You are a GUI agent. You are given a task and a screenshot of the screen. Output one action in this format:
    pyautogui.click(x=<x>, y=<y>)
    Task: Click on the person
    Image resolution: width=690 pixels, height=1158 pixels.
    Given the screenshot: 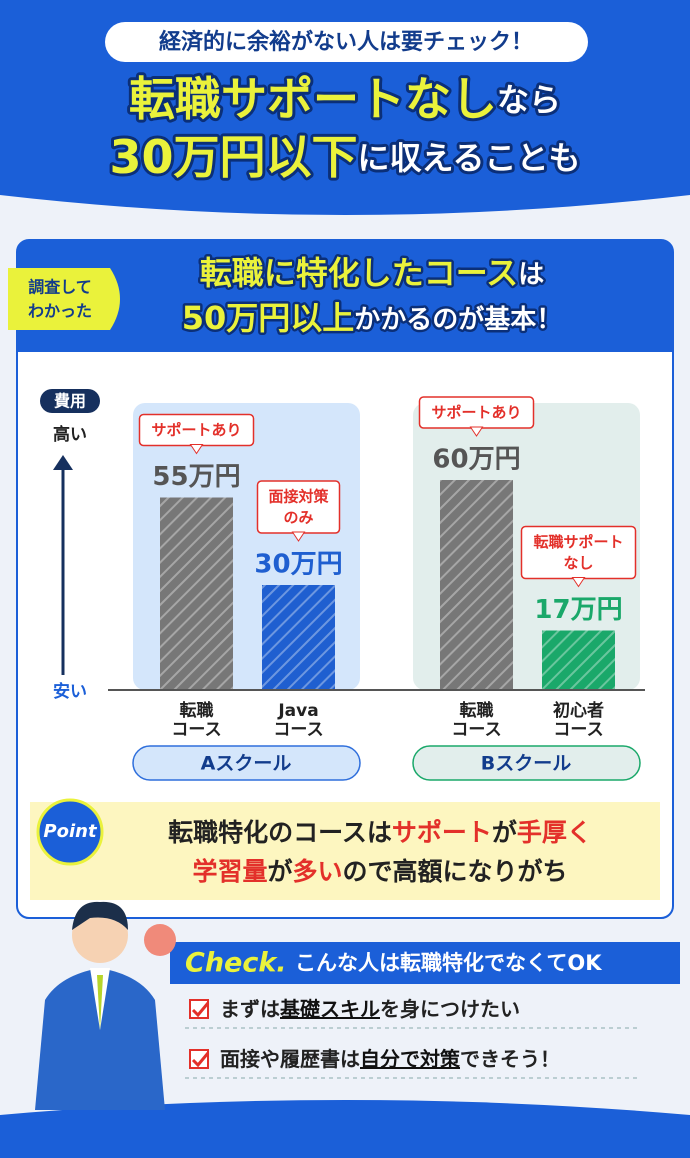 What is the action you would take?
    pyautogui.click(x=105, y=1005)
    